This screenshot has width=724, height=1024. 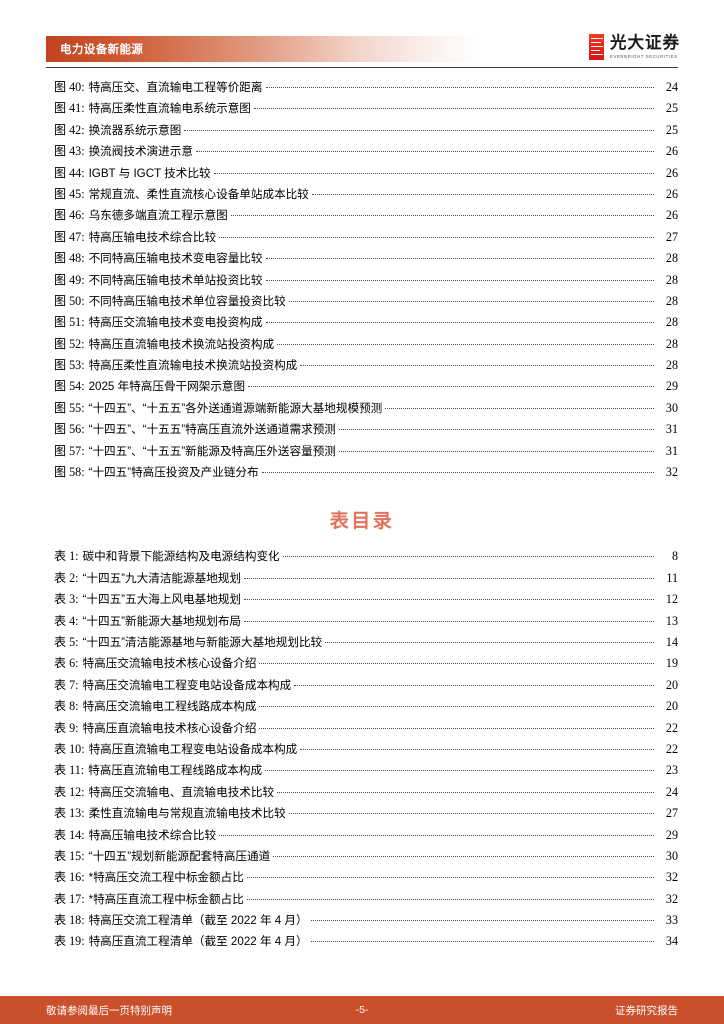 I want to click on figure-toc-entry: 图 55: “十四五”、“十五五”各外送通道源端新能源大基地规模预测 30, so click(x=362, y=409).